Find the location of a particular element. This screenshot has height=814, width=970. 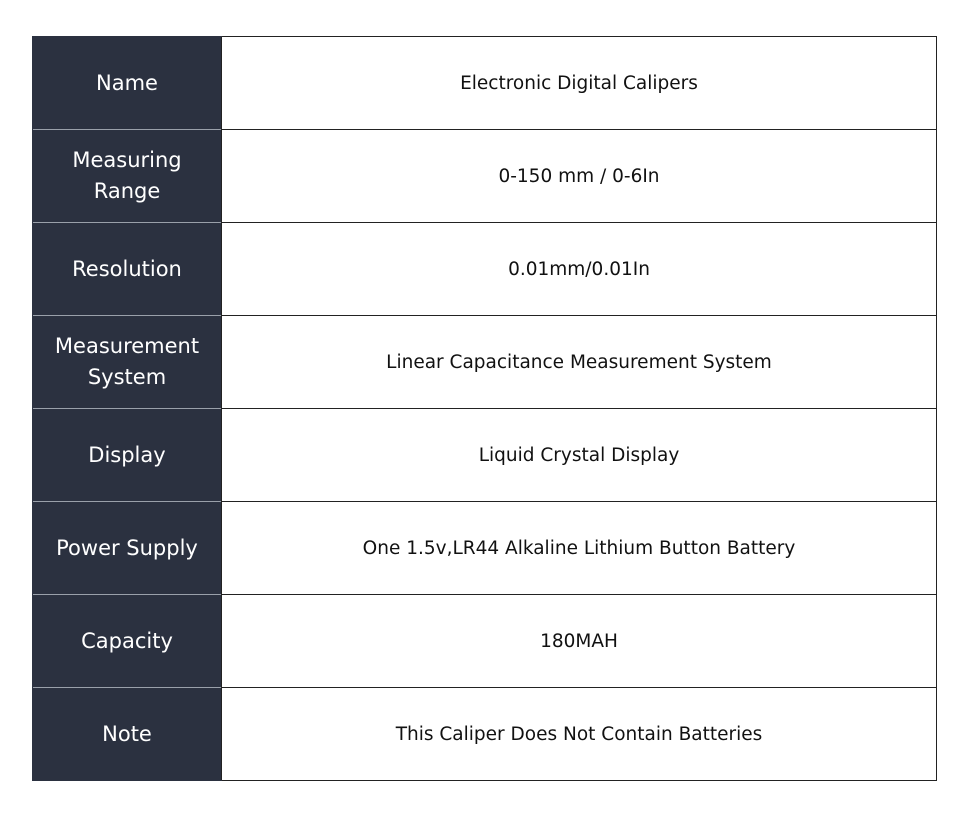

spec-value: 0.01mm/0.01In is located at coordinates (579, 269).